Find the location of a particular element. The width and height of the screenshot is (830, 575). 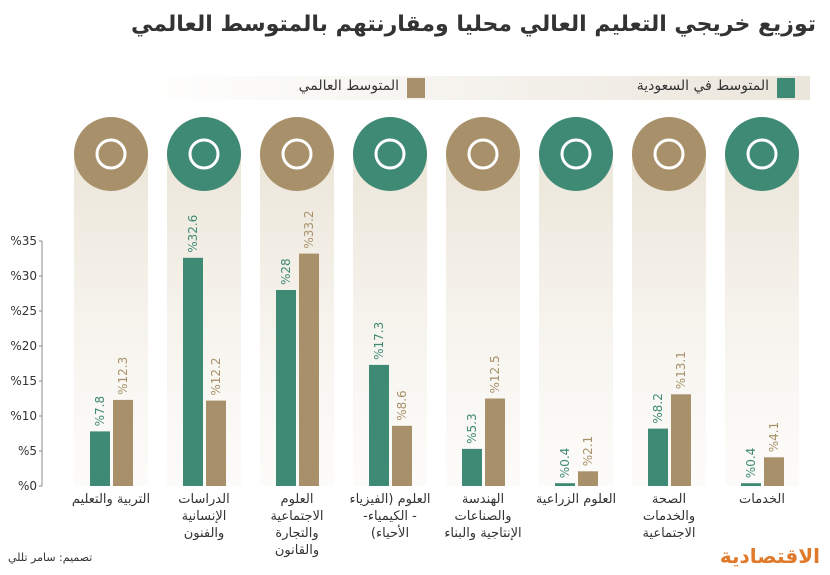

x-tick-label: العلوم الاجتماعية والتجارة والقانون is located at coordinates (297, 525).